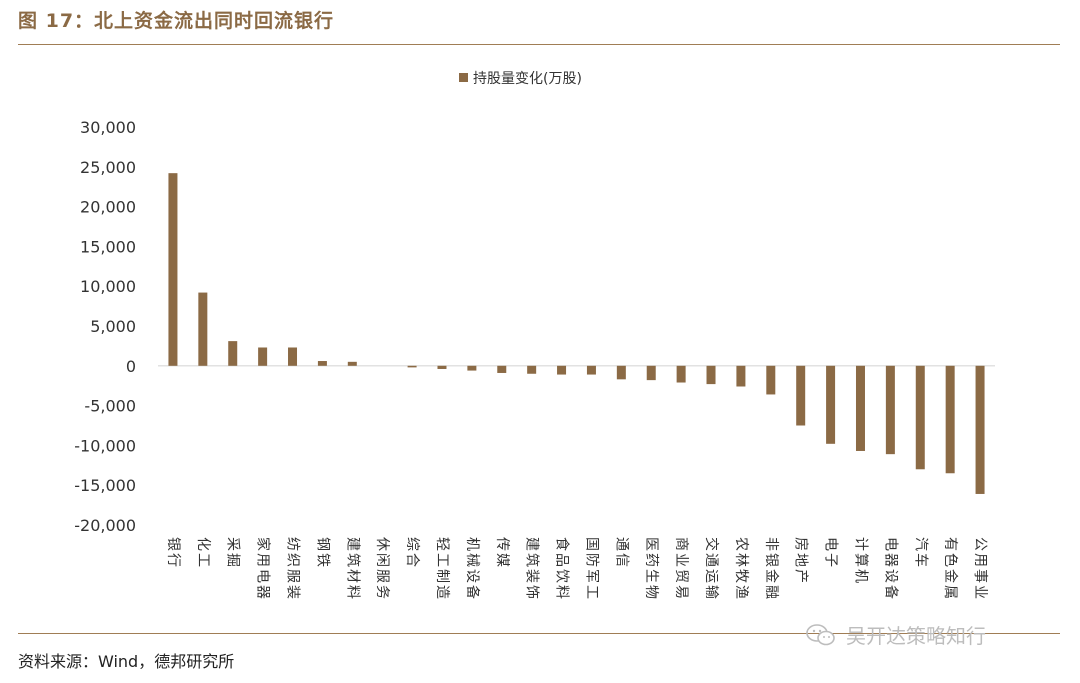  Describe the element at coordinates (681, 576) in the screenshot. I see `svg-text: 贸` at that location.